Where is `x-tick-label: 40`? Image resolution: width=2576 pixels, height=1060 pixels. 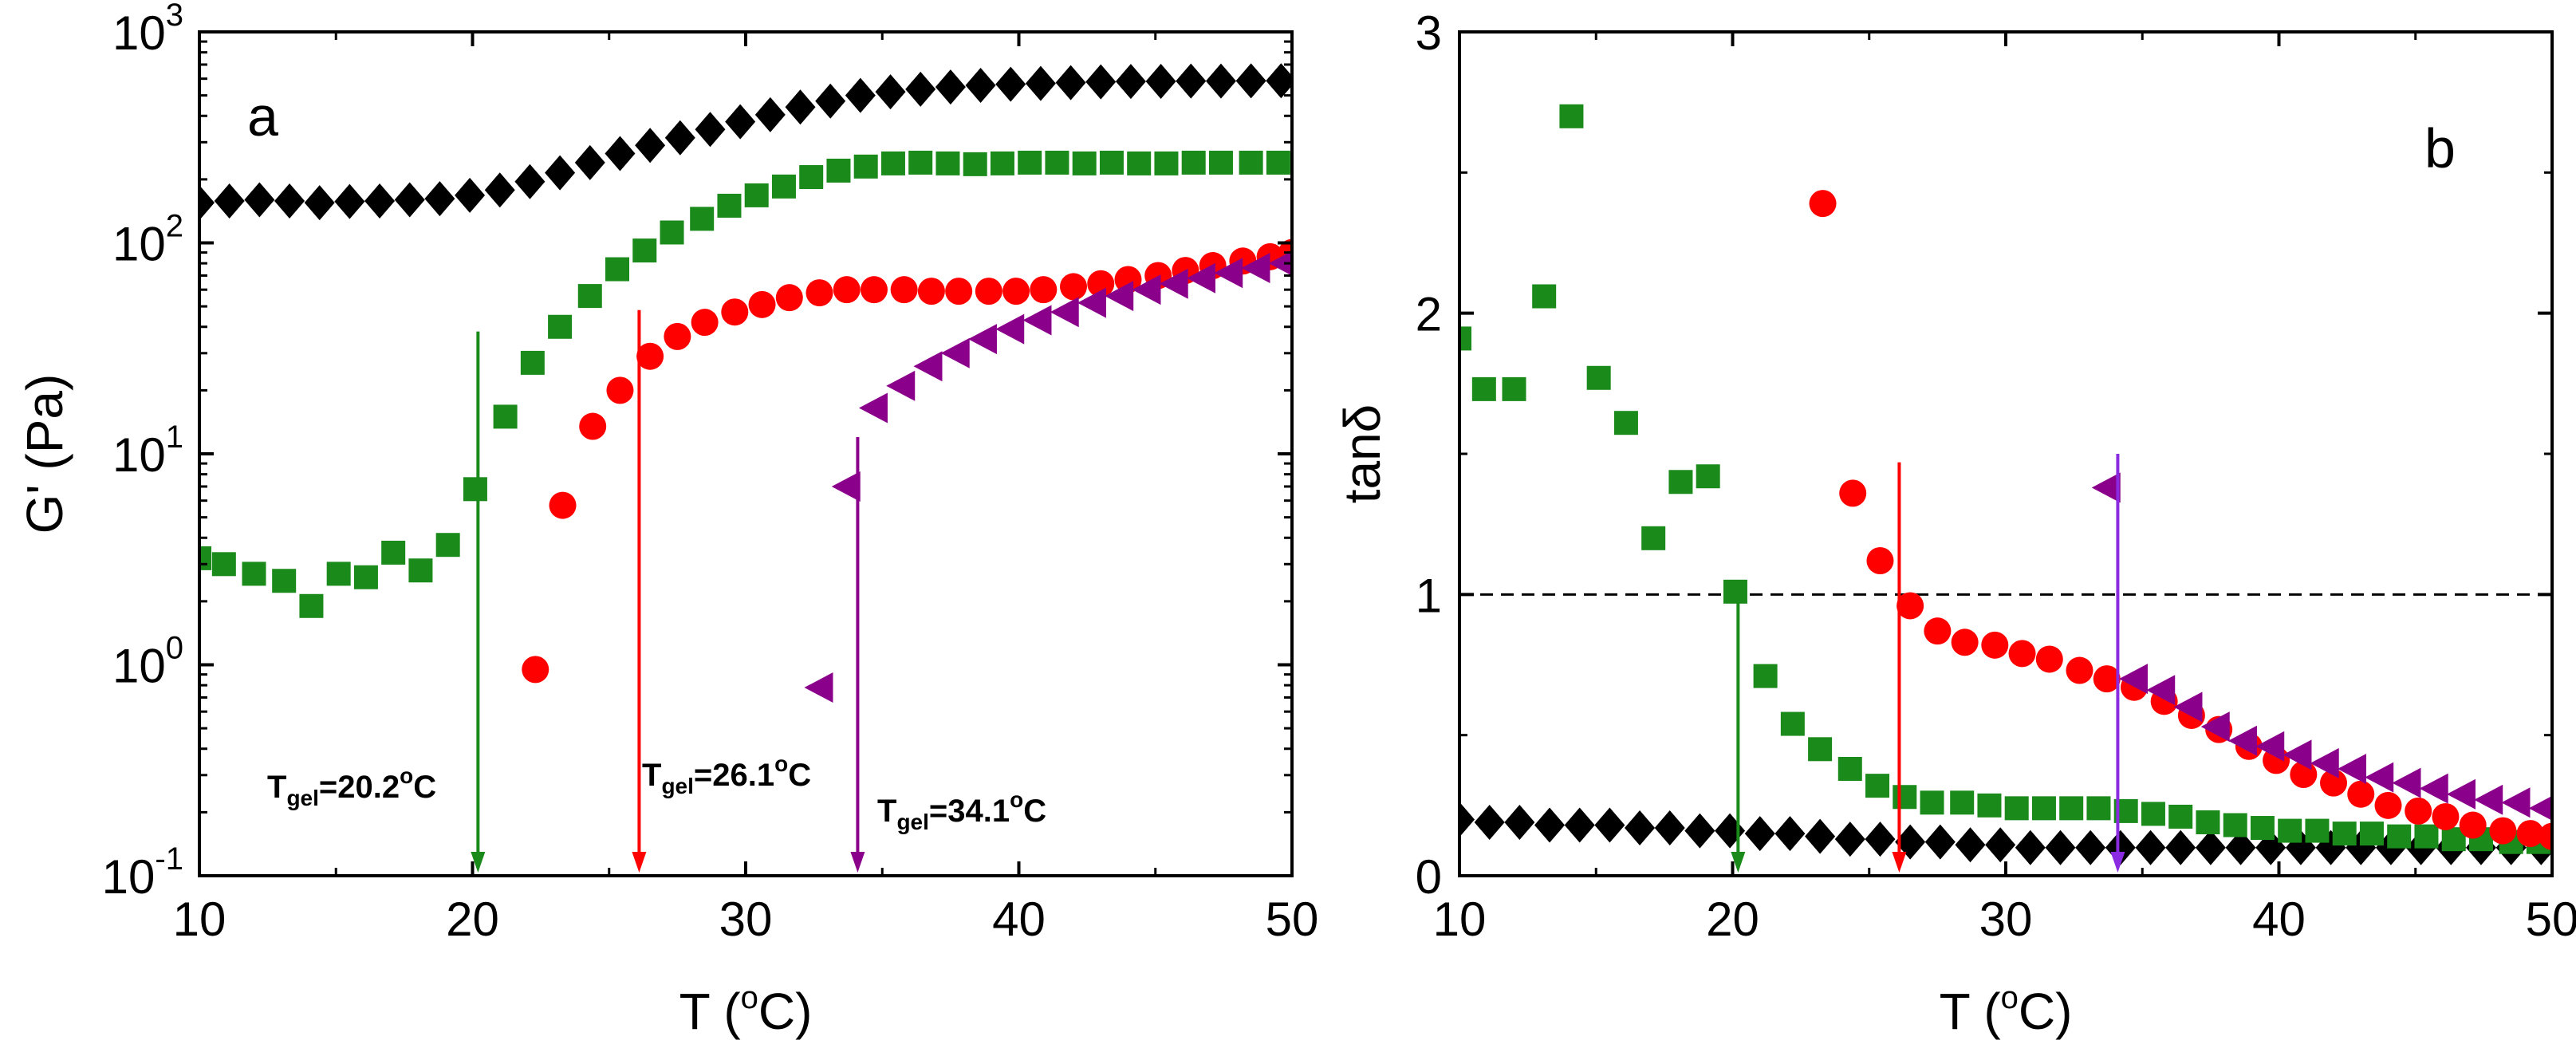 x-tick-label: 40 is located at coordinates (2279, 919).